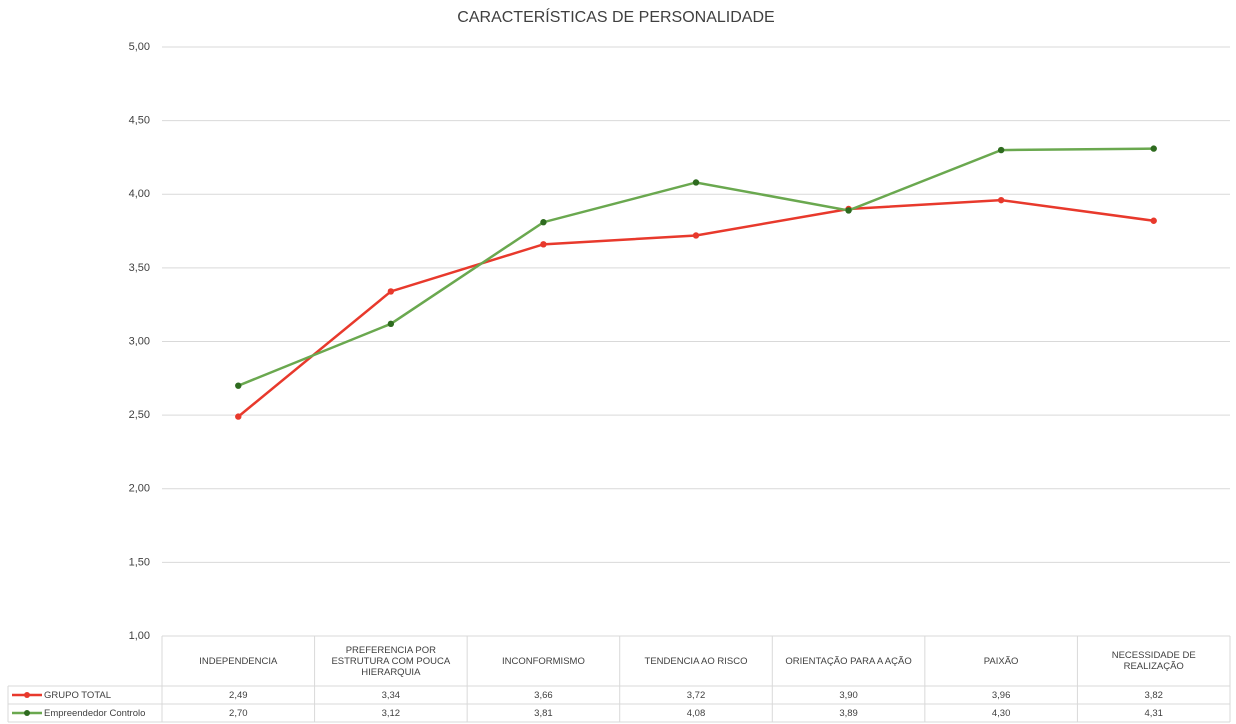  What do you see at coordinates (848, 713) in the screenshot?
I see `table-value: 3,89` at bounding box center [848, 713].